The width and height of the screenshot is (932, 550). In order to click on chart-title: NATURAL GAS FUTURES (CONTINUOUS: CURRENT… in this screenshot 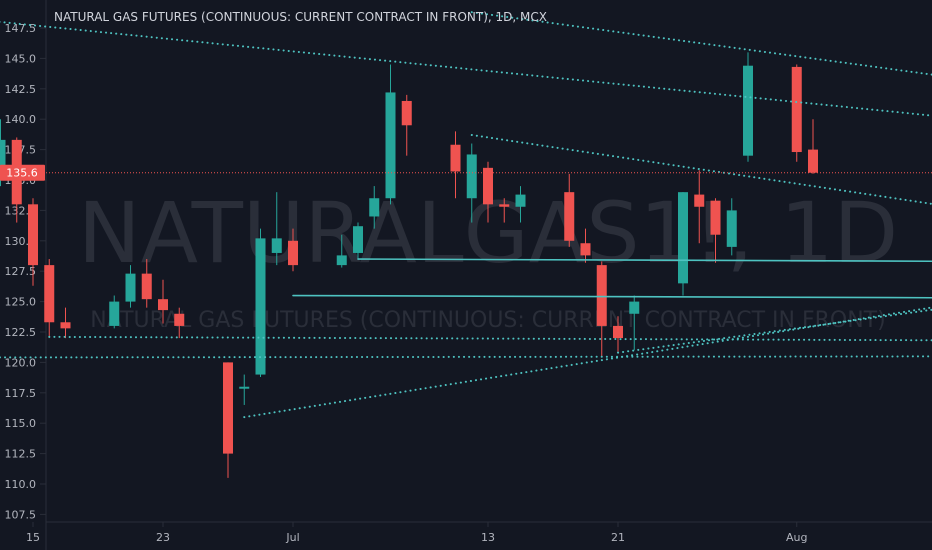, I will do `click(300, 17)`.